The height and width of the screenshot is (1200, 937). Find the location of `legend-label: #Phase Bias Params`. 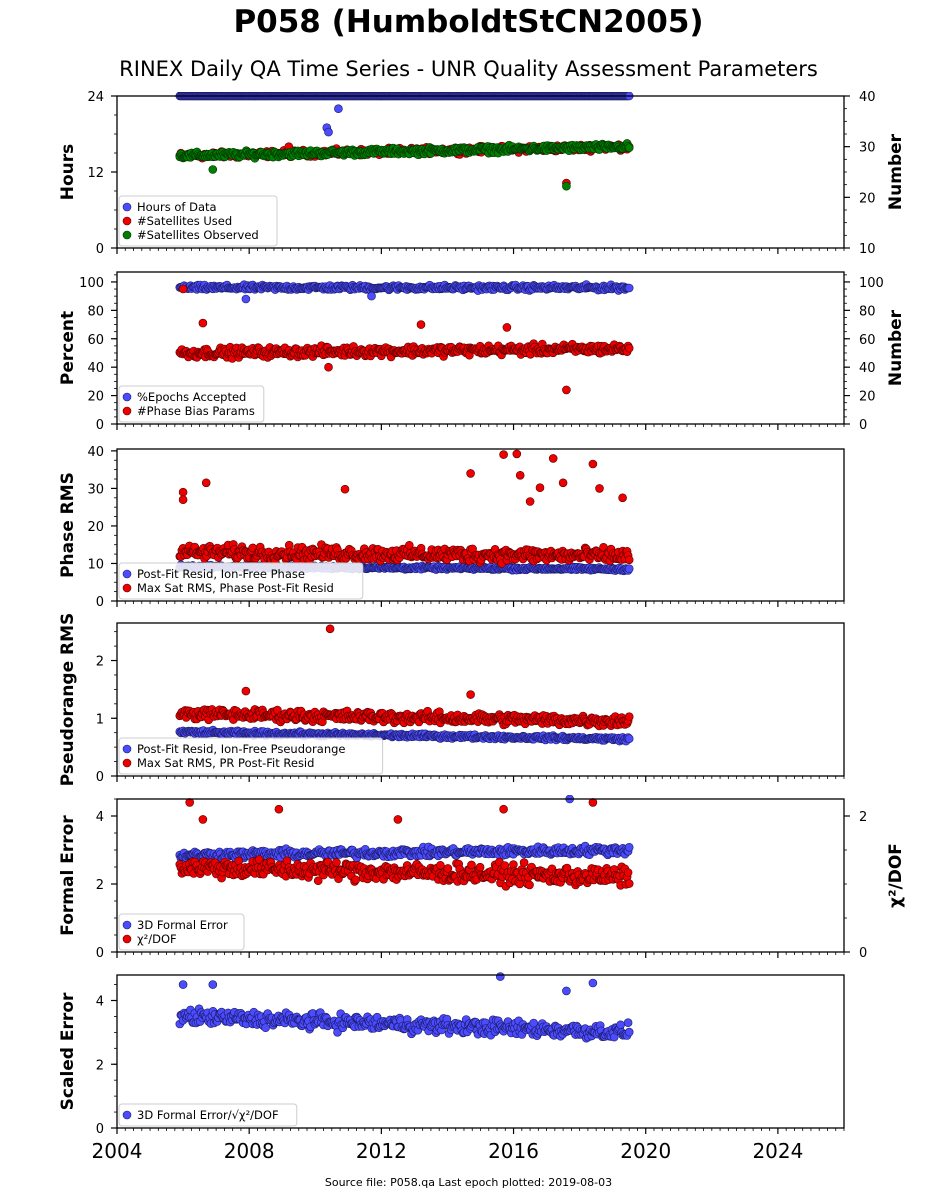

legend-label: #Phase Bias Params is located at coordinates (196, 411).